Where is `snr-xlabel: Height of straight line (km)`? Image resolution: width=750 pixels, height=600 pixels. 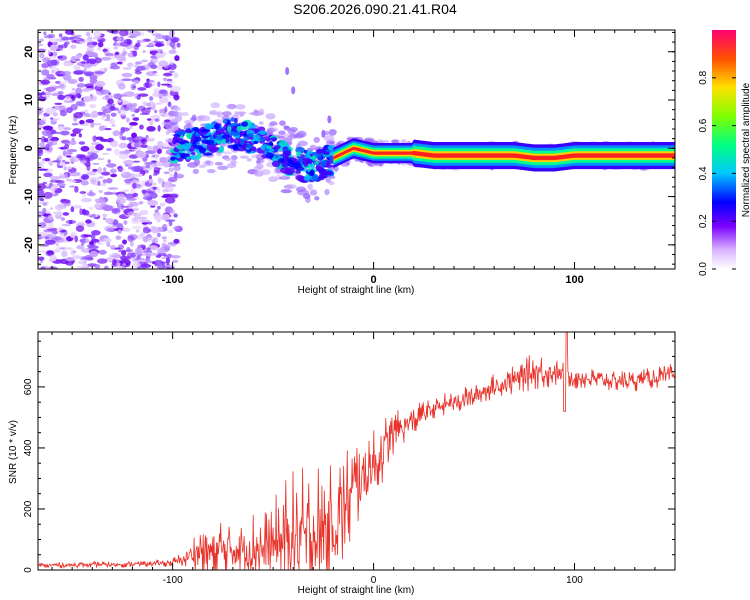
snr-xlabel: Height of straight line (km) is located at coordinates (356, 590).